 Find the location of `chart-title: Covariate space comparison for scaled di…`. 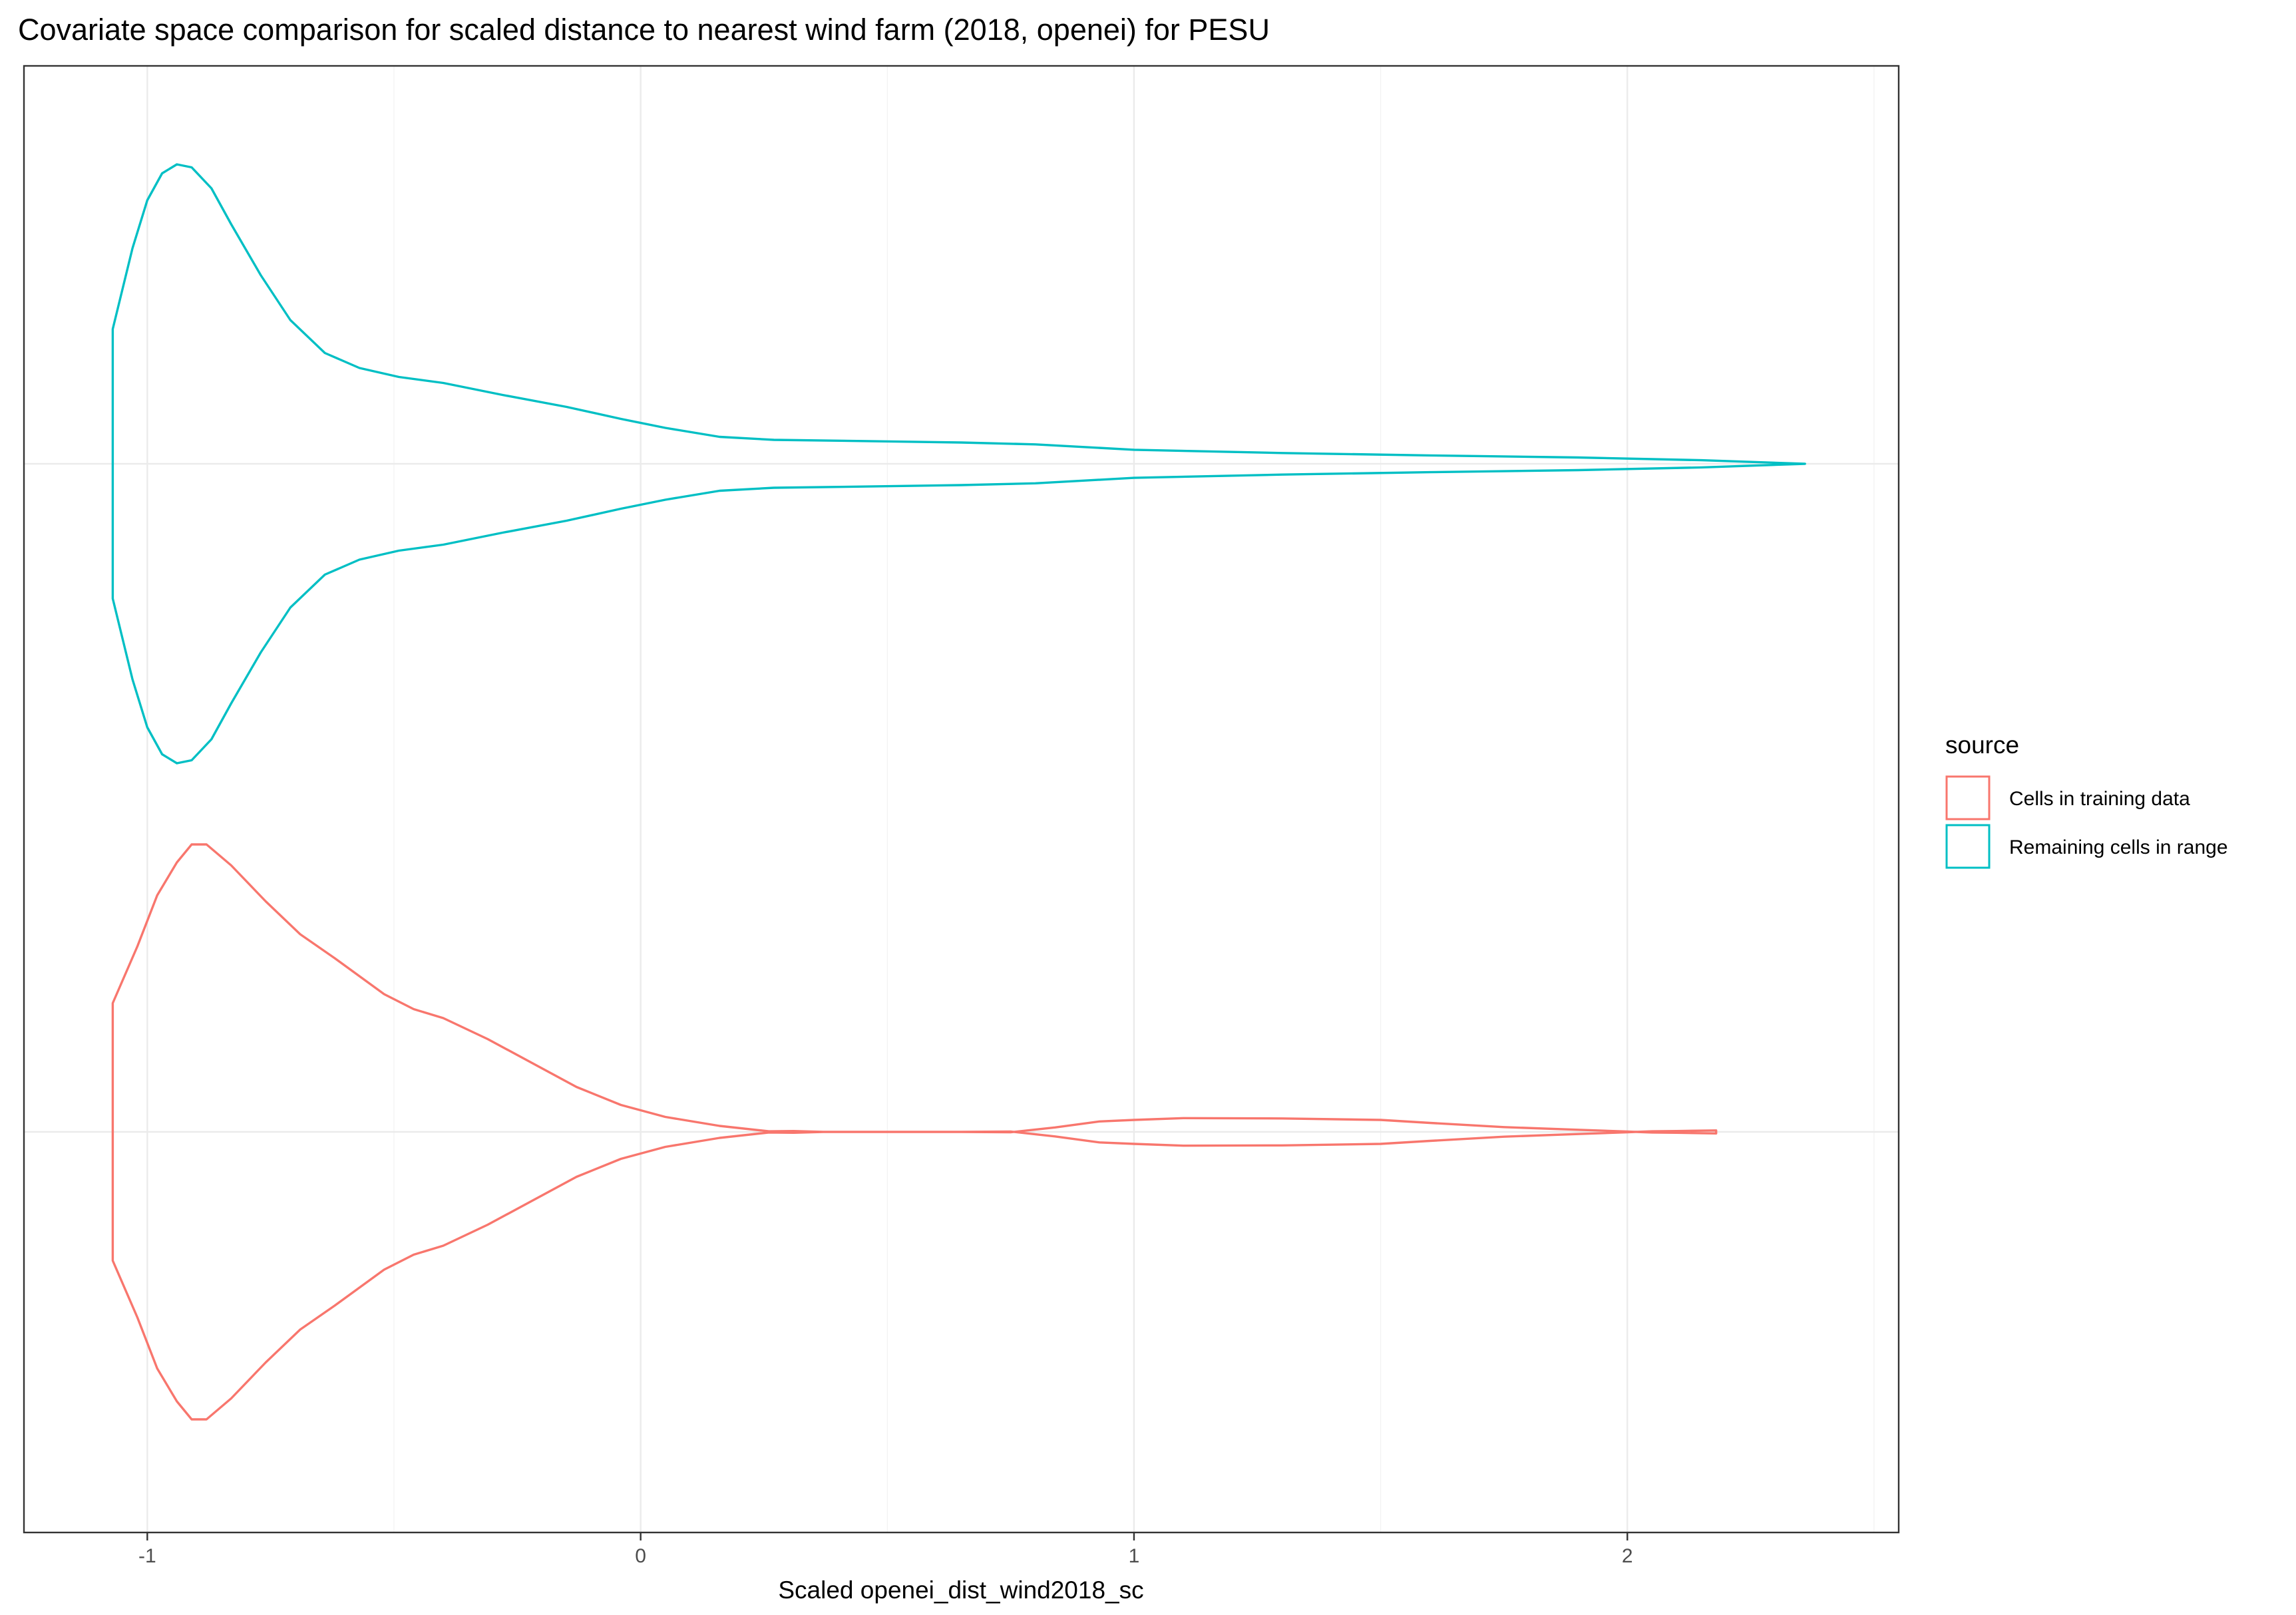

chart-title: Covariate space comparison for scaled di… is located at coordinates (644, 30).